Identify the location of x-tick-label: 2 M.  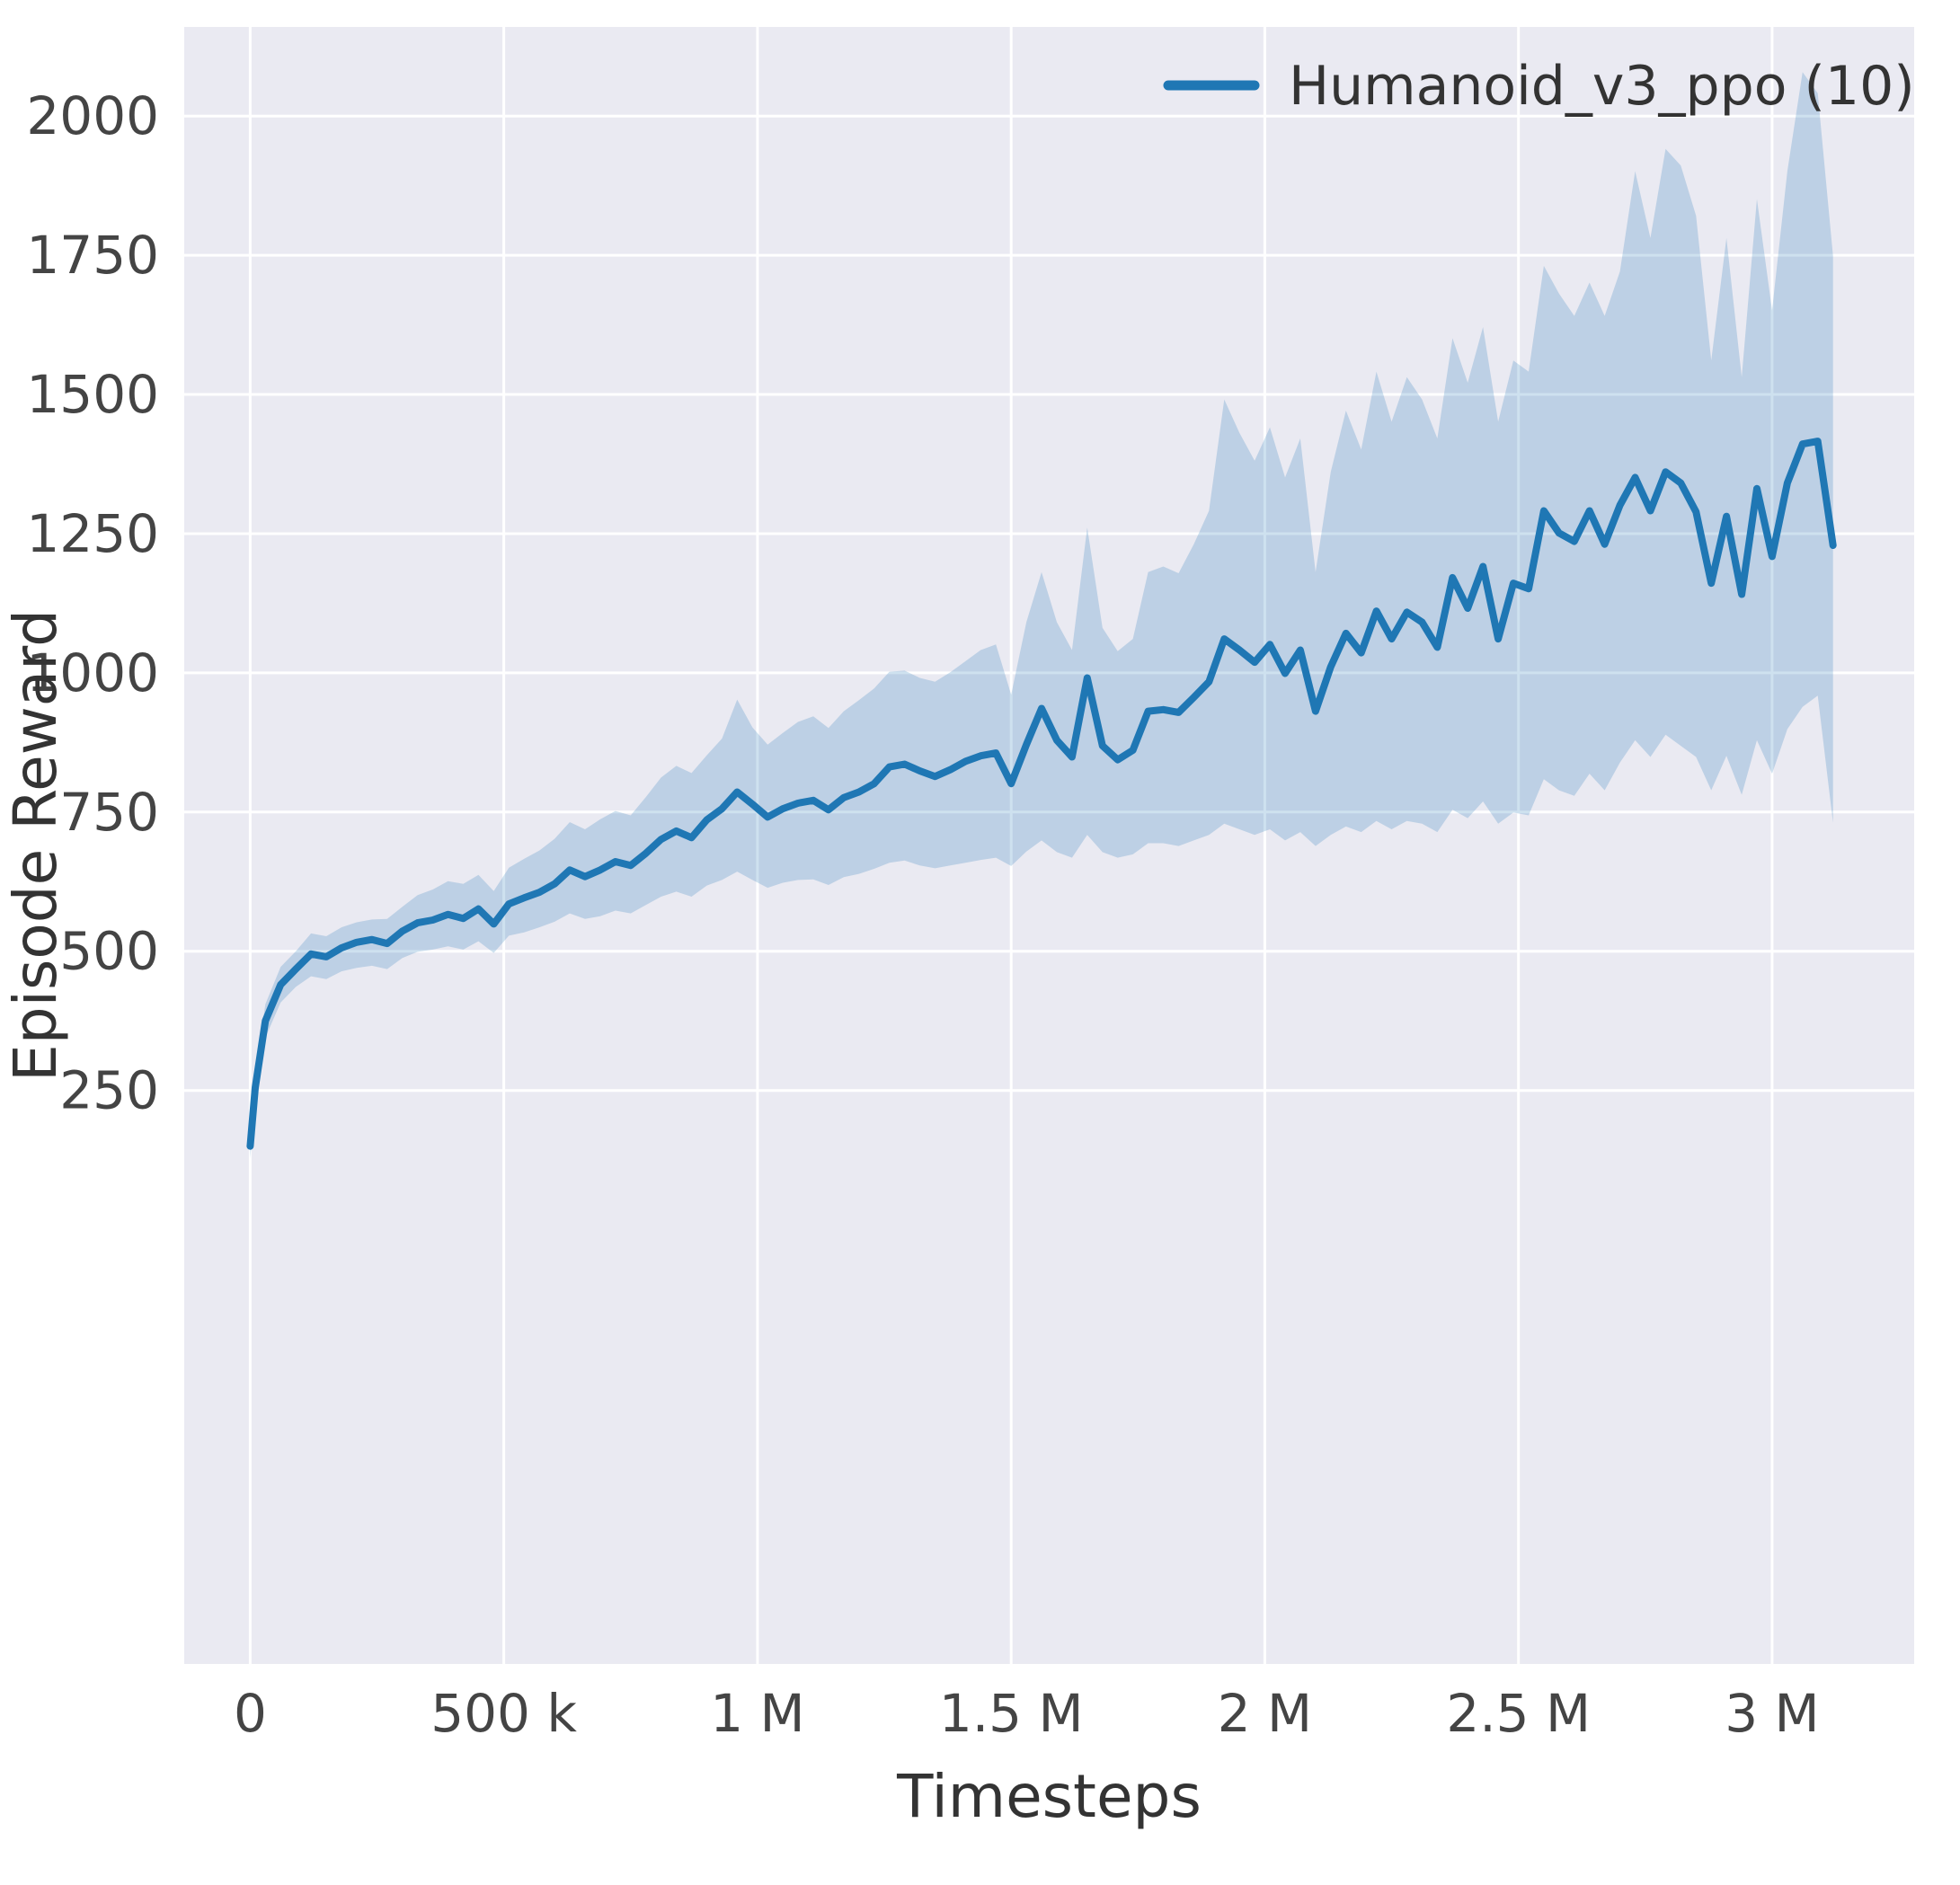
(1265, 1713).